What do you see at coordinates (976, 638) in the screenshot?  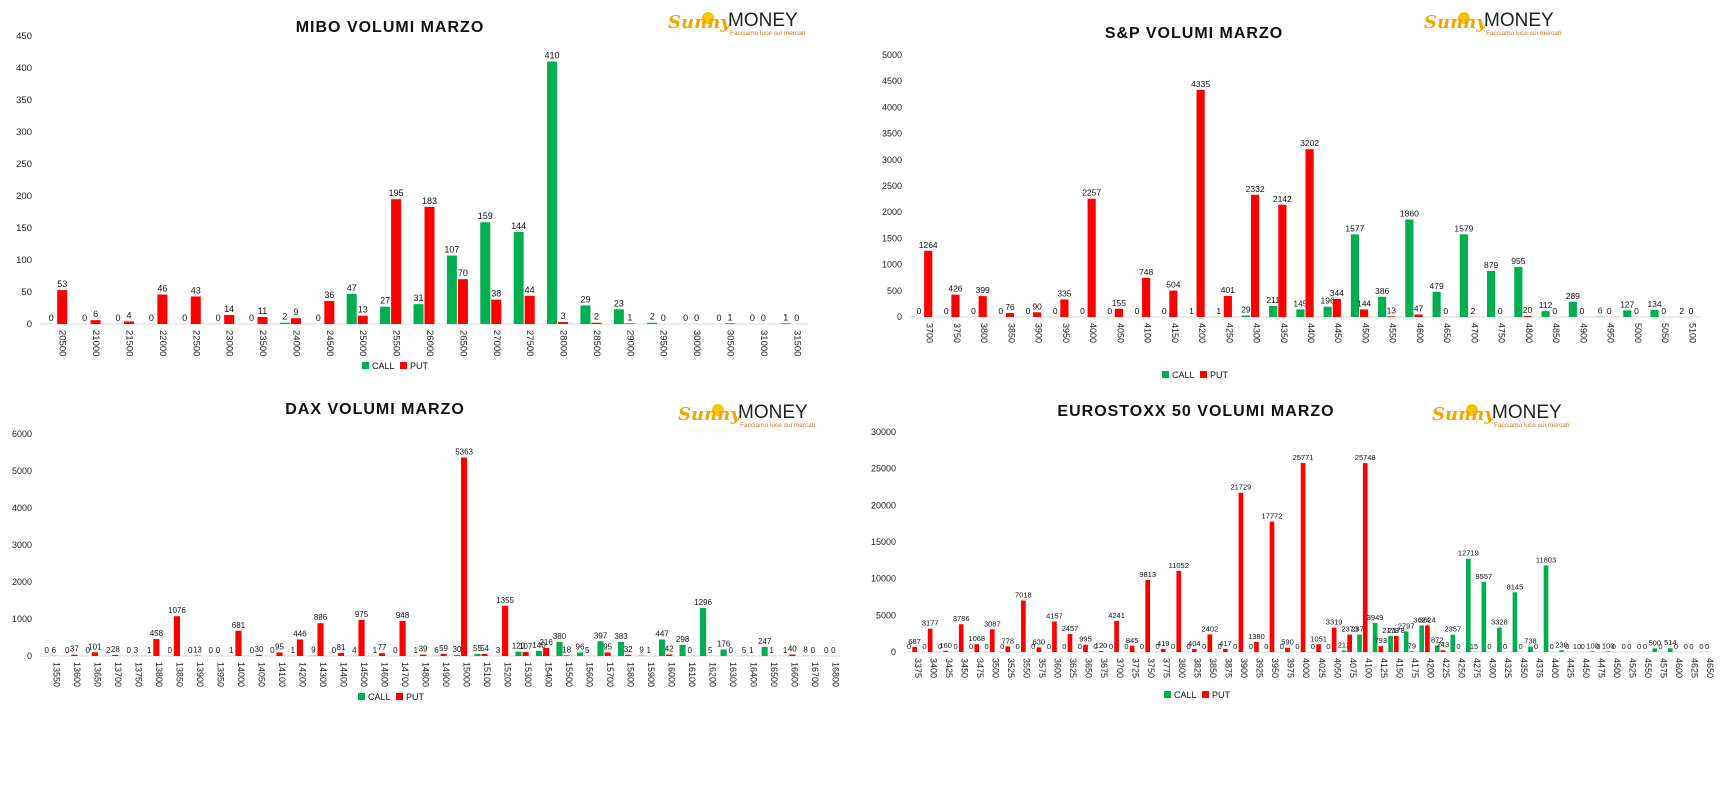 I see `data-label: 1068` at bounding box center [976, 638].